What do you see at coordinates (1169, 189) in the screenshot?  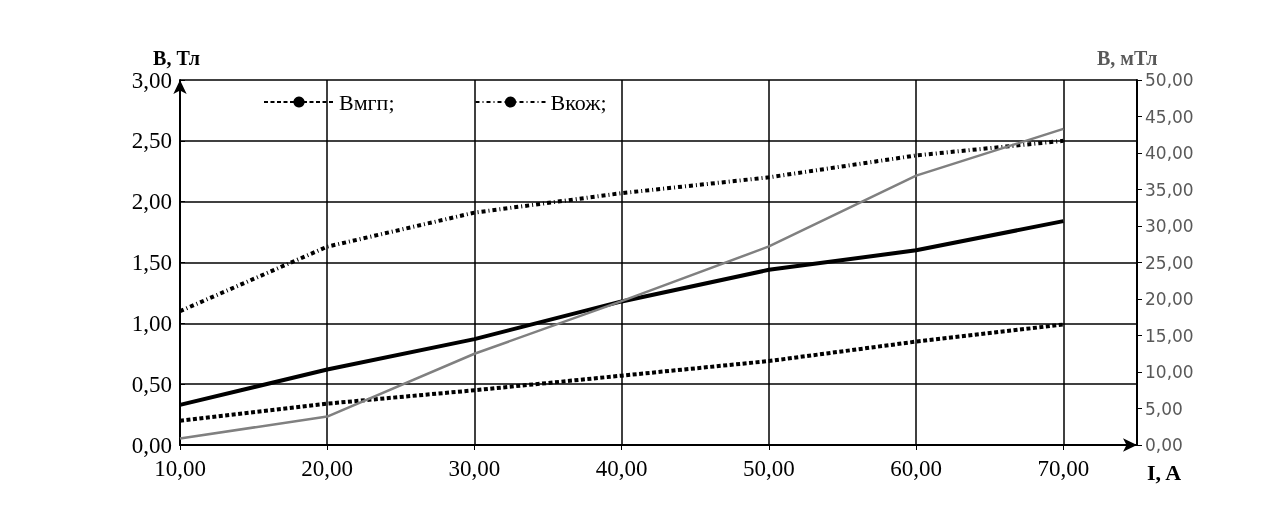 I see `y2-tick-label: 35,00` at bounding box center [1169, 189].